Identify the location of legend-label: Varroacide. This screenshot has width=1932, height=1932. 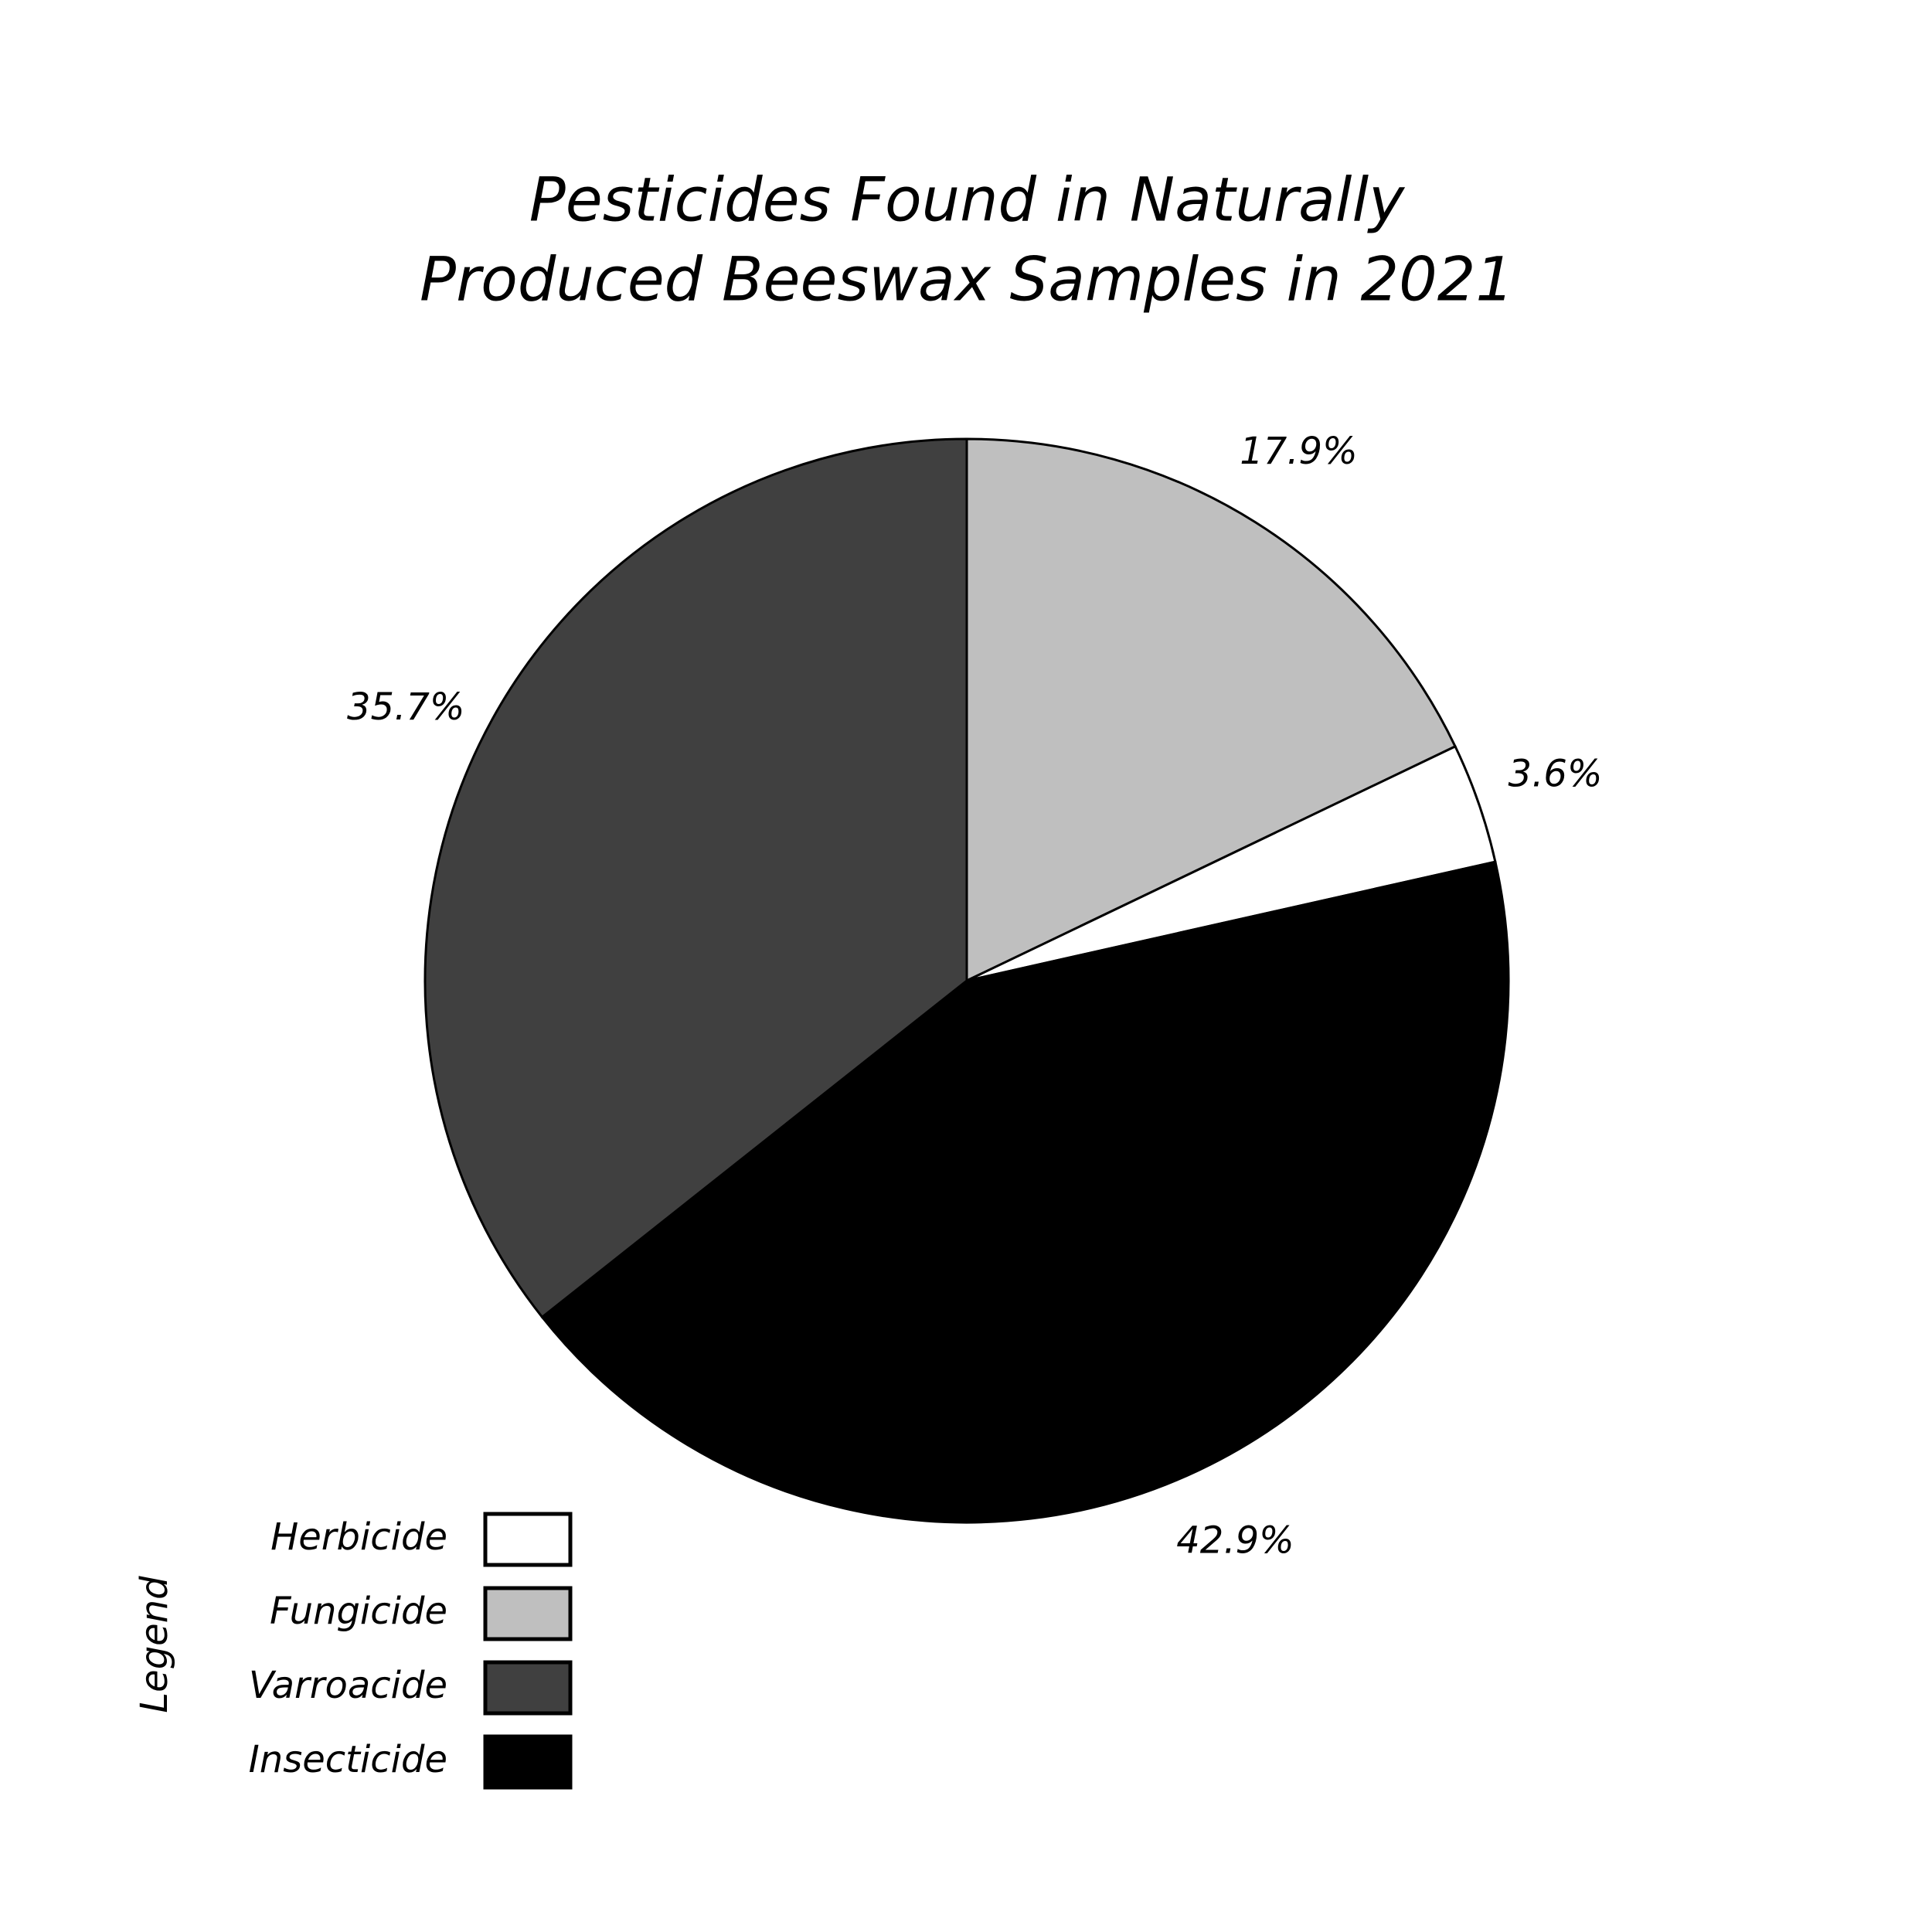
(348, 1685).